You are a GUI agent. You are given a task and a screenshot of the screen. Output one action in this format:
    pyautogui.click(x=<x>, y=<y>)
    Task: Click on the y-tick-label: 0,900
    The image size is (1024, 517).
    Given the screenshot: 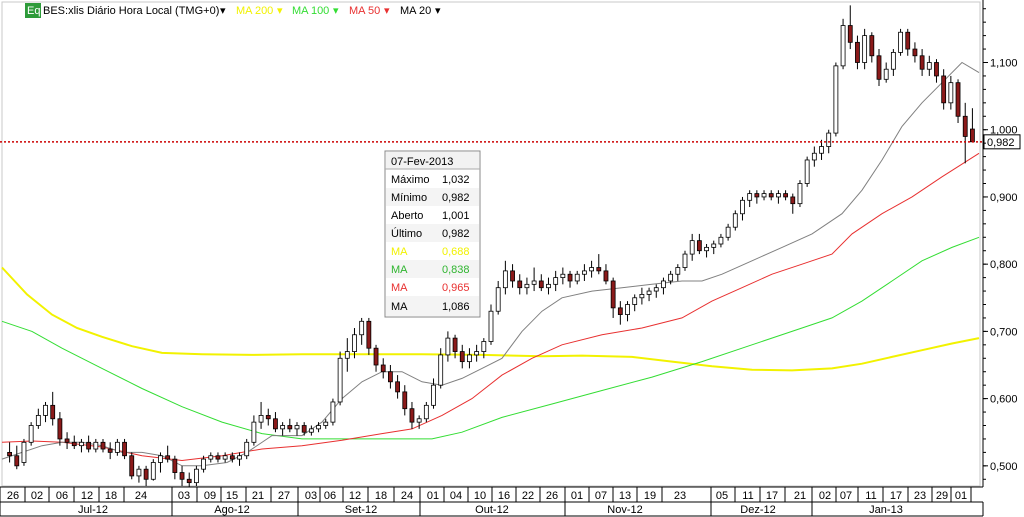 What is the action you would take?
    pyautogui.click(x=1004, y=198)
    